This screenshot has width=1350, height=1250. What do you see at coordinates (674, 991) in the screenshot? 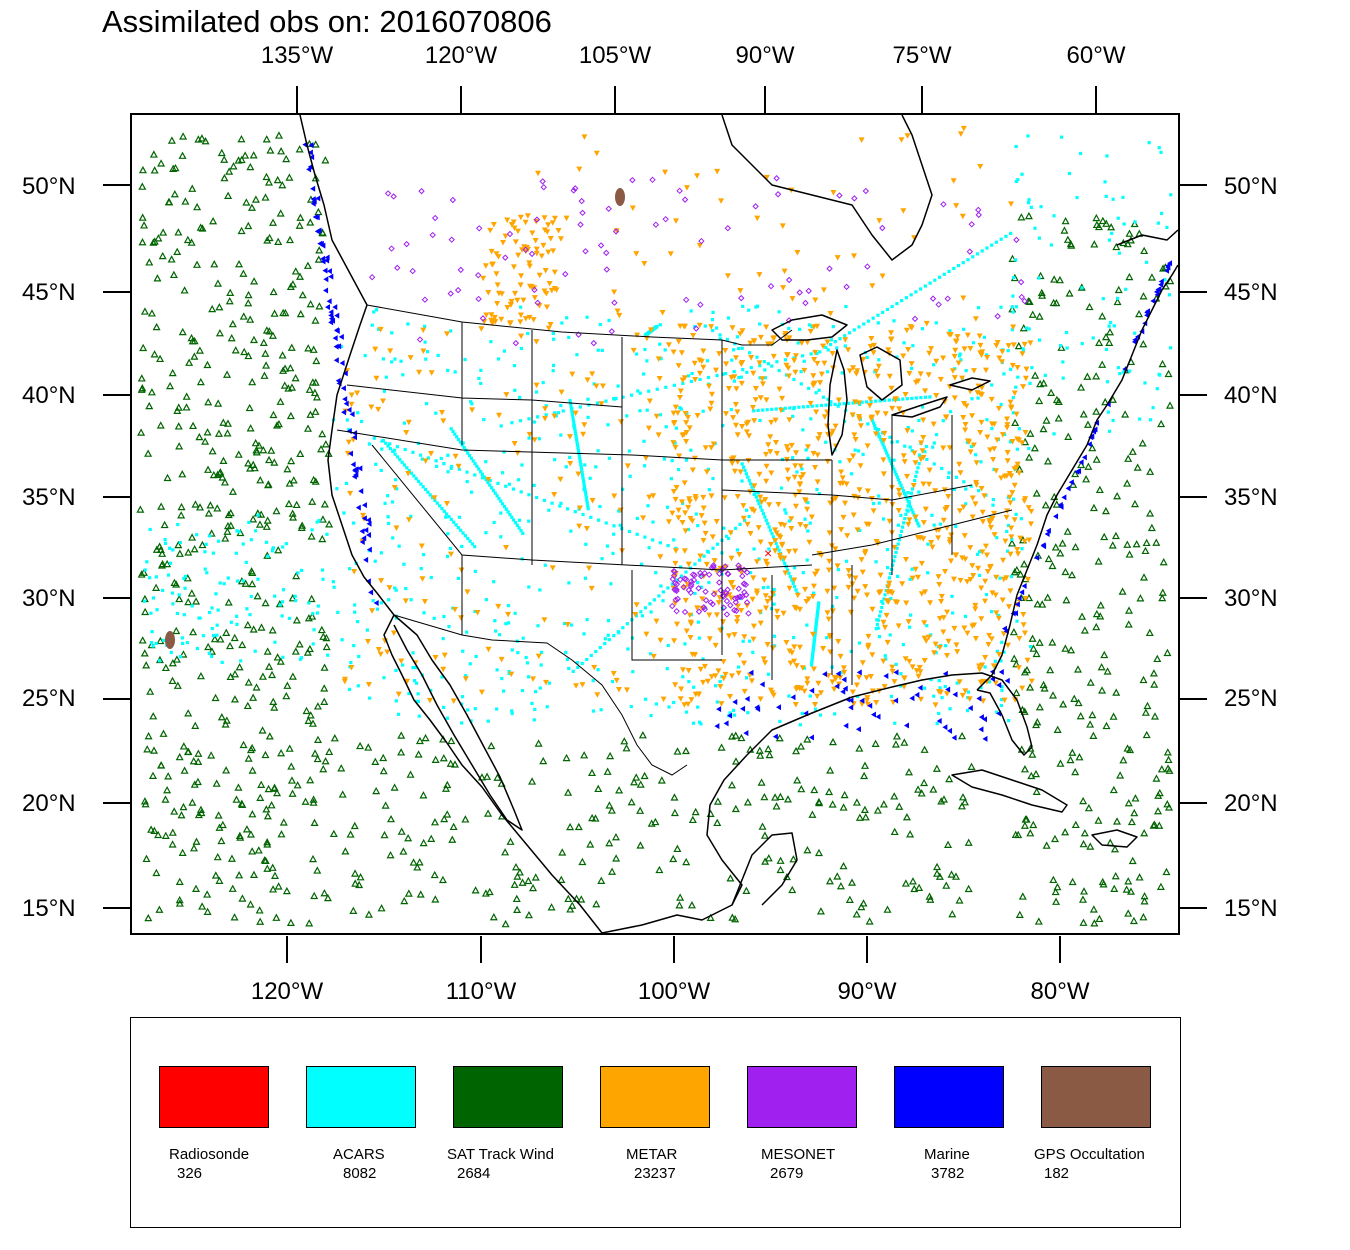
I see `lon-label-bottom: 100°W` at bounding box center [674, 991].